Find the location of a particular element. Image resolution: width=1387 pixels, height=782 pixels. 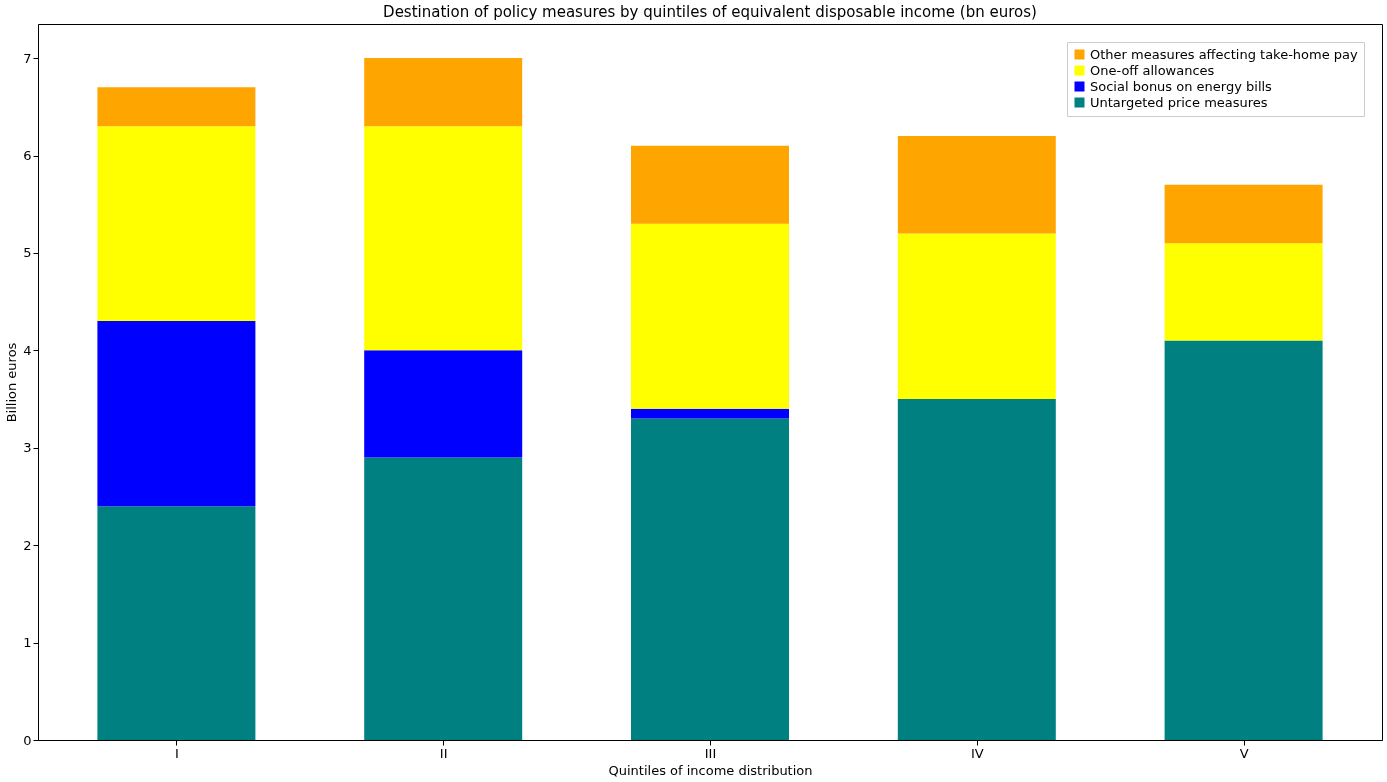

x-tick-label: V is located at coordinates (1244, 753).